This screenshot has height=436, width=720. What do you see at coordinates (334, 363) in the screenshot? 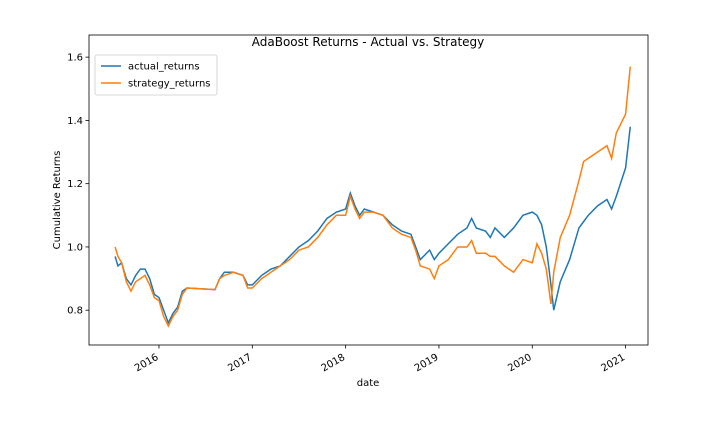
I see `x-tick-label: 2018` at bounding box center [334, 363].